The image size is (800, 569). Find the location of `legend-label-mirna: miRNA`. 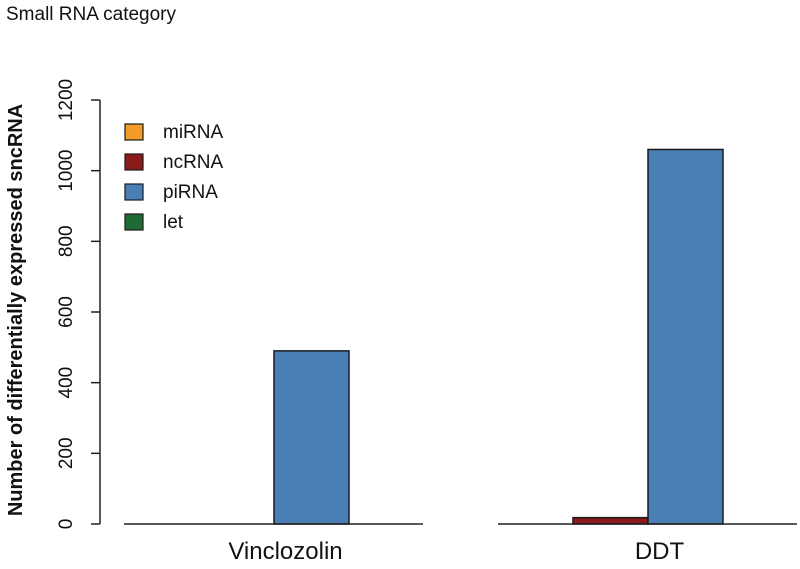

legend-label-mirna: miRNA is located at coordinates (193, 132).